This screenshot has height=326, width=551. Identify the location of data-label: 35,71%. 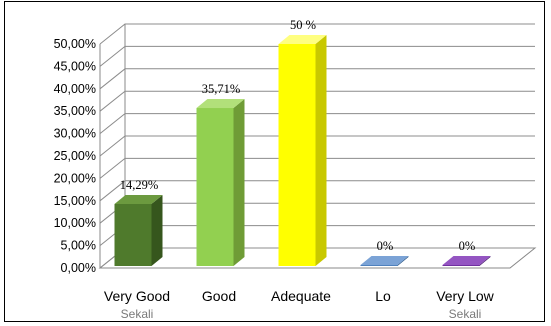
(221, 89).